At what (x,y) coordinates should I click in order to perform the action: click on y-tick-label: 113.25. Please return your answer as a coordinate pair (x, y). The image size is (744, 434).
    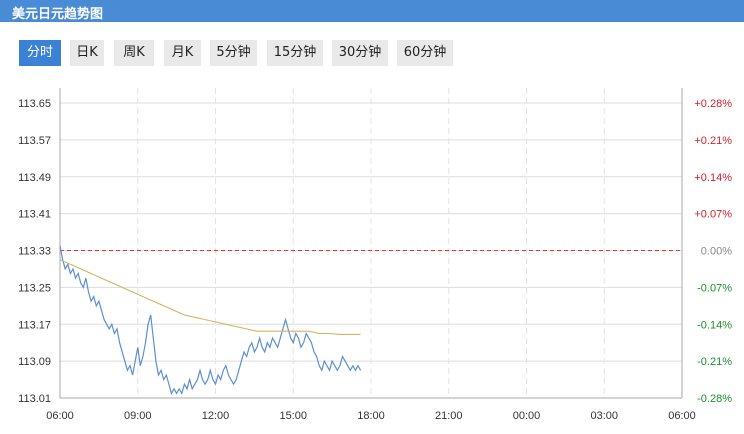
    Looking at the image, I should click on (34, 288).